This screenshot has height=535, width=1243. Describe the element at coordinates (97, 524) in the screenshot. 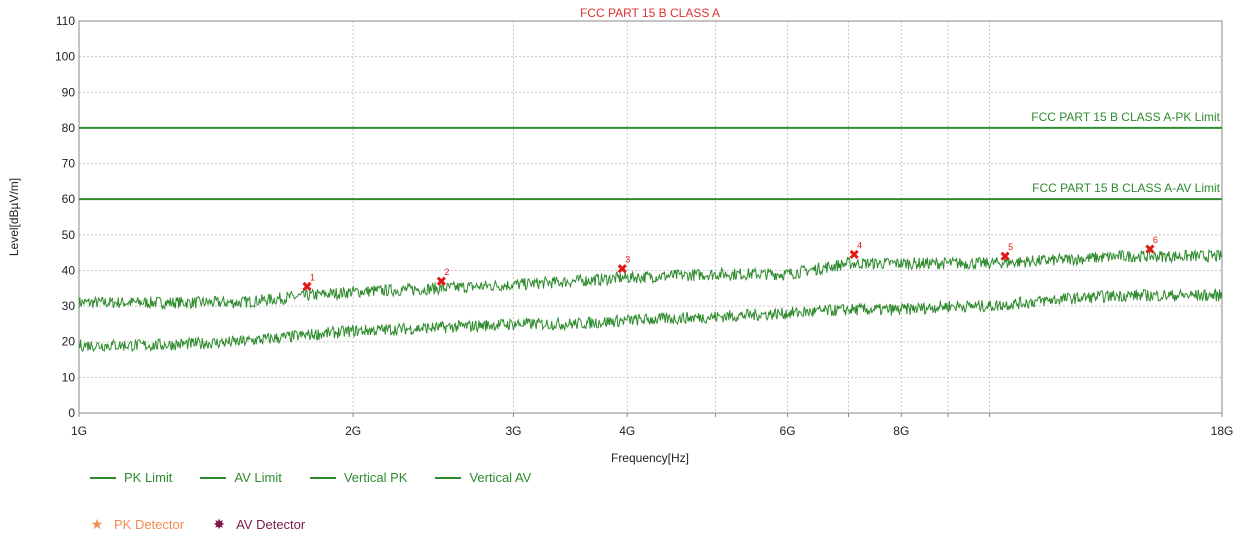

I see `star-icon: ★` at that location.